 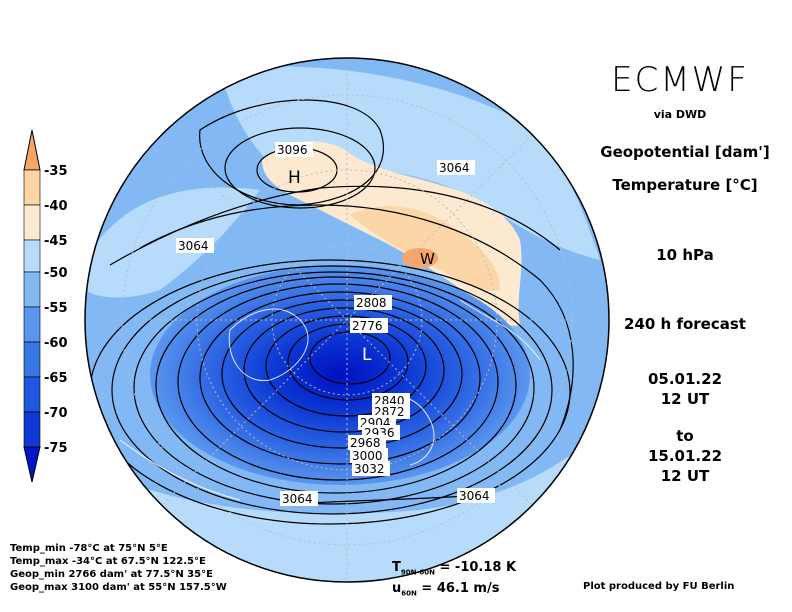 I want to click on colorbar: -35 -40 -45 -50 -55 -60 -65 -70 -75, so click(x=45, y=306).